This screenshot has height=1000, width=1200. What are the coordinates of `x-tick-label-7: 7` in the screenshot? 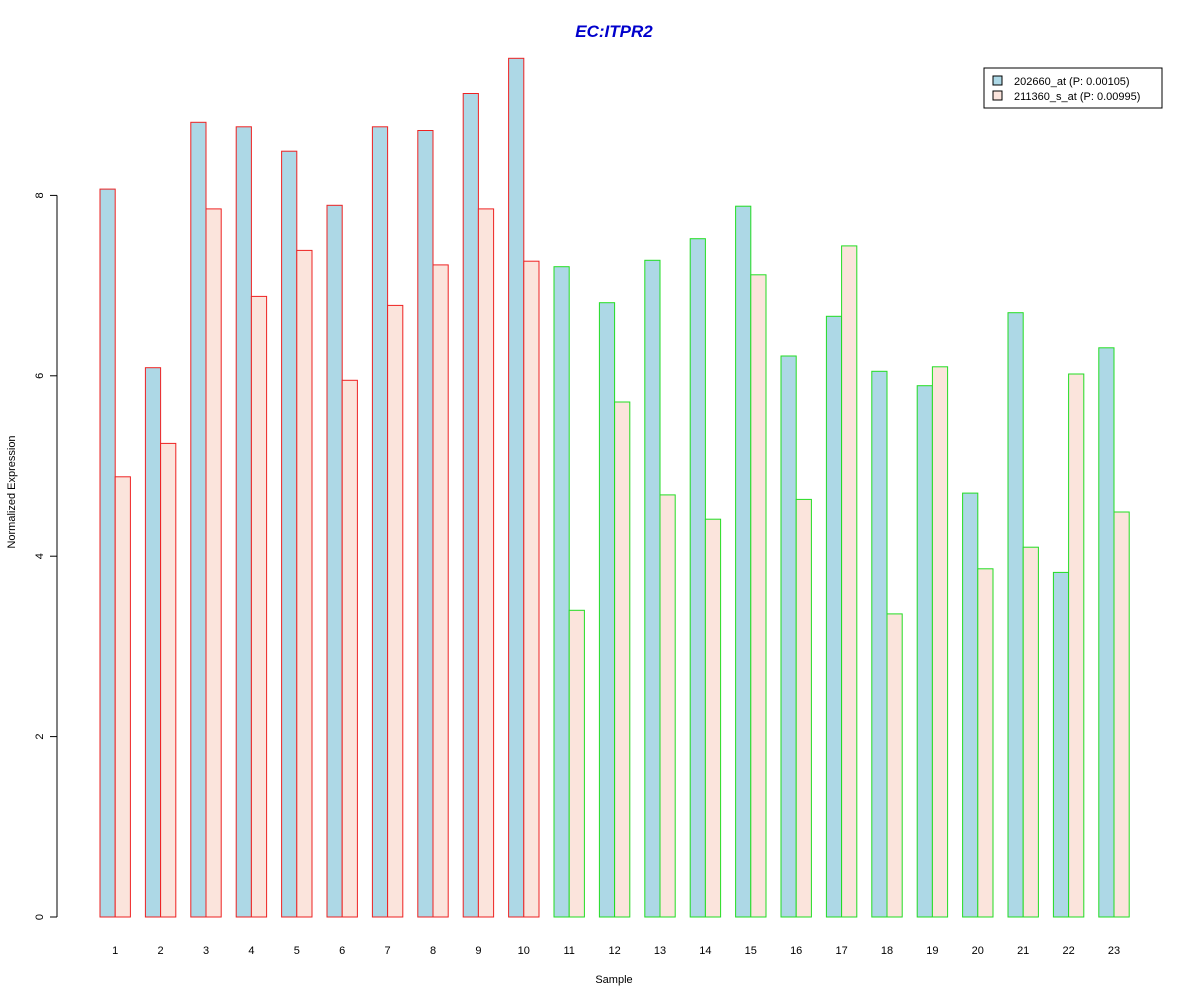 It's located at (388, 951).